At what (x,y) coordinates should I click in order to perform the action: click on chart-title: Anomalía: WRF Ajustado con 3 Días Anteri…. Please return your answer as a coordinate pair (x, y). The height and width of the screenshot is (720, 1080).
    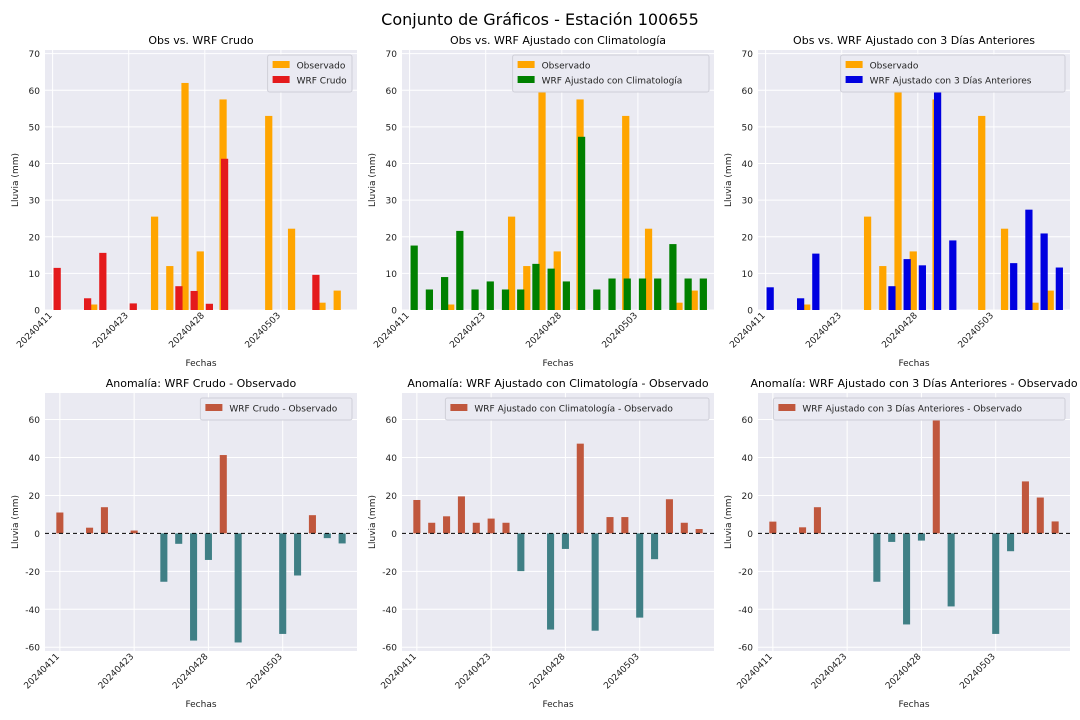
    Looking at the image, I should click on (913, 383).